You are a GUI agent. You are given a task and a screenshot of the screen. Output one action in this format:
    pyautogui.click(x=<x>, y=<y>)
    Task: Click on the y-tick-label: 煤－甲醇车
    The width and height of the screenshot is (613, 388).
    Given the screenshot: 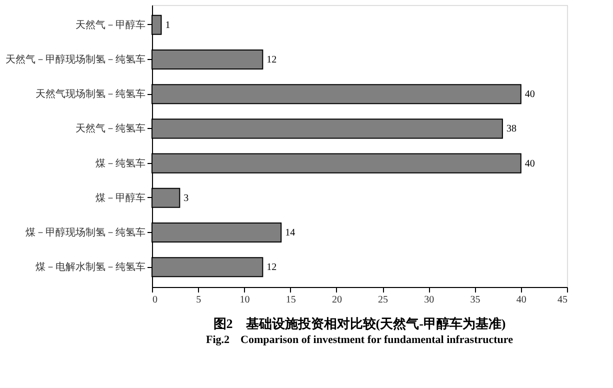 What is the action you would take?
    pyautogui.click(x=121, y=198)
    